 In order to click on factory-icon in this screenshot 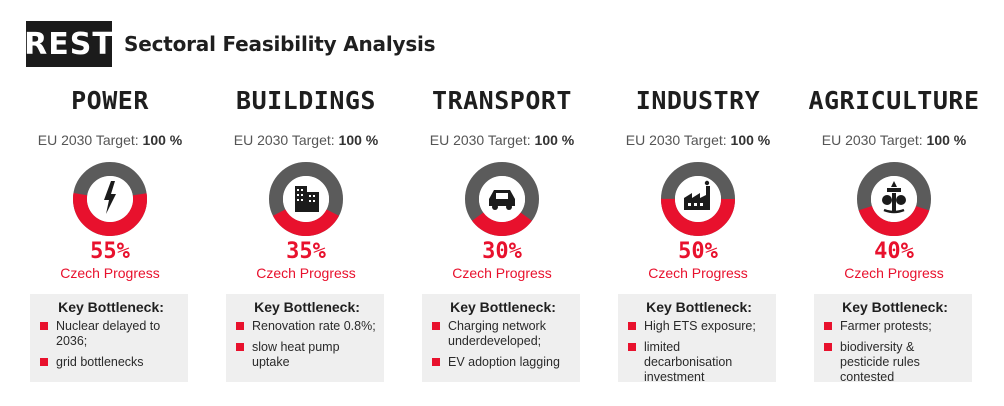, I will do `click(697, 195)`.